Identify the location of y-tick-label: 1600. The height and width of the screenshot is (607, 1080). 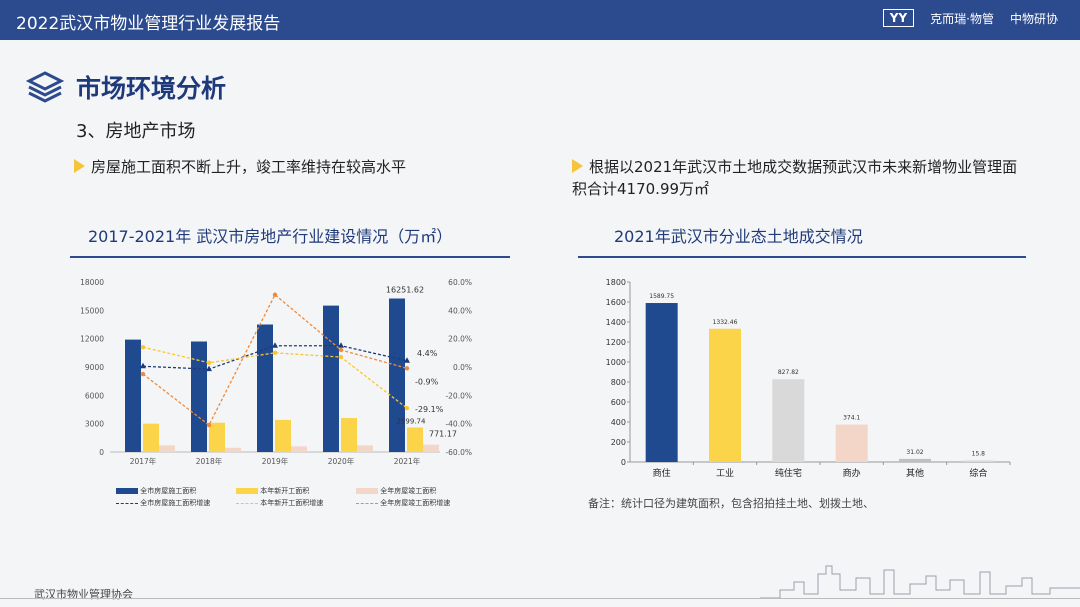
(616, 302).